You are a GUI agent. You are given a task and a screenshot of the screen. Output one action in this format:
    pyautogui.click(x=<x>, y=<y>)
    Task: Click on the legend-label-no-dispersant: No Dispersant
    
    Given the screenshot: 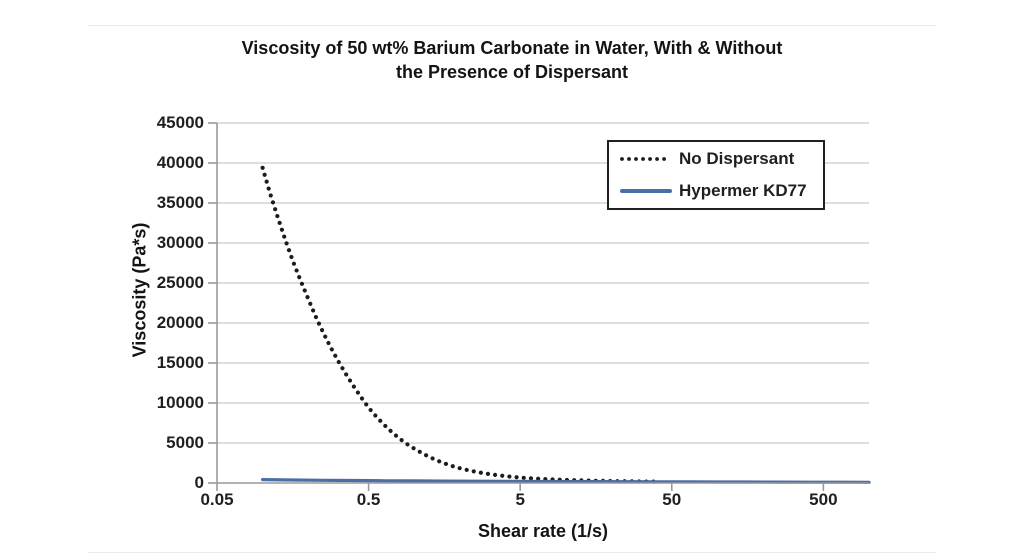 What is the action you would take?
    pyautogui.click(x=737, y=159)
    